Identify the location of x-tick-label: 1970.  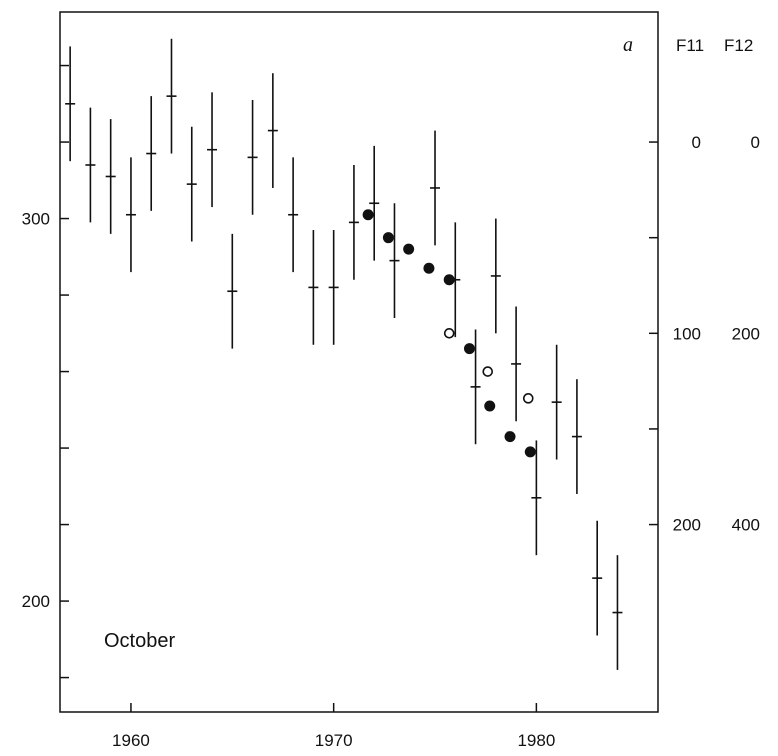
(334, 740).